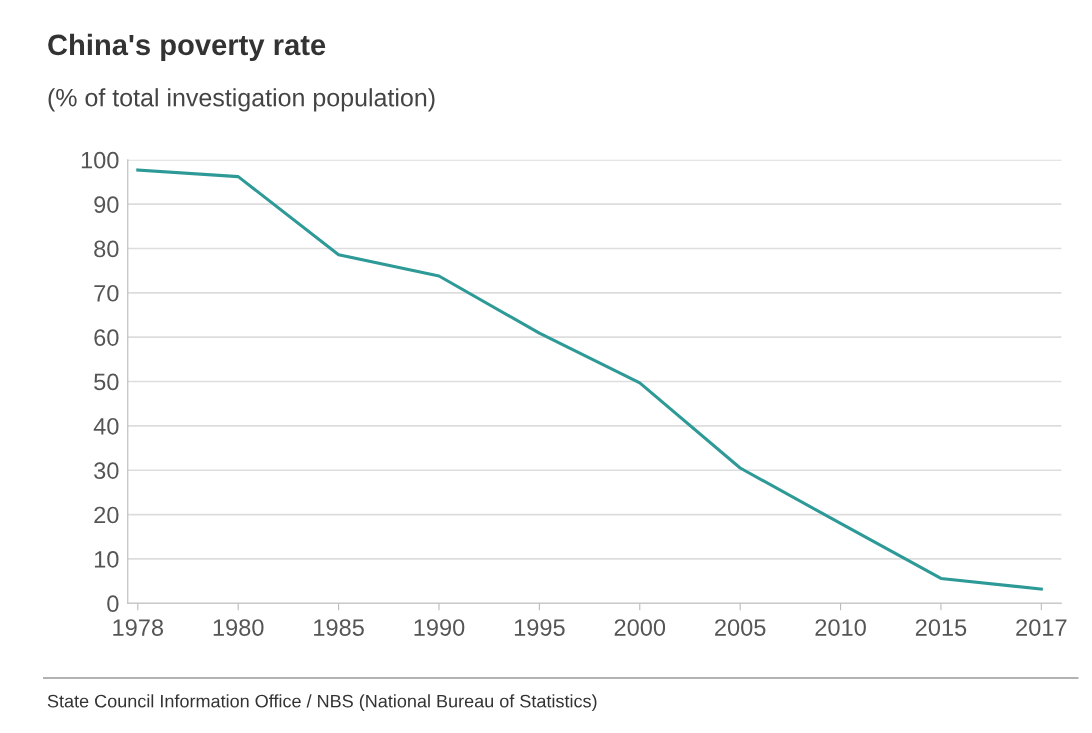  Describe the element at coordinates (339, 627) in the screenshot. I see `x-tick-label: 1985` at that location.